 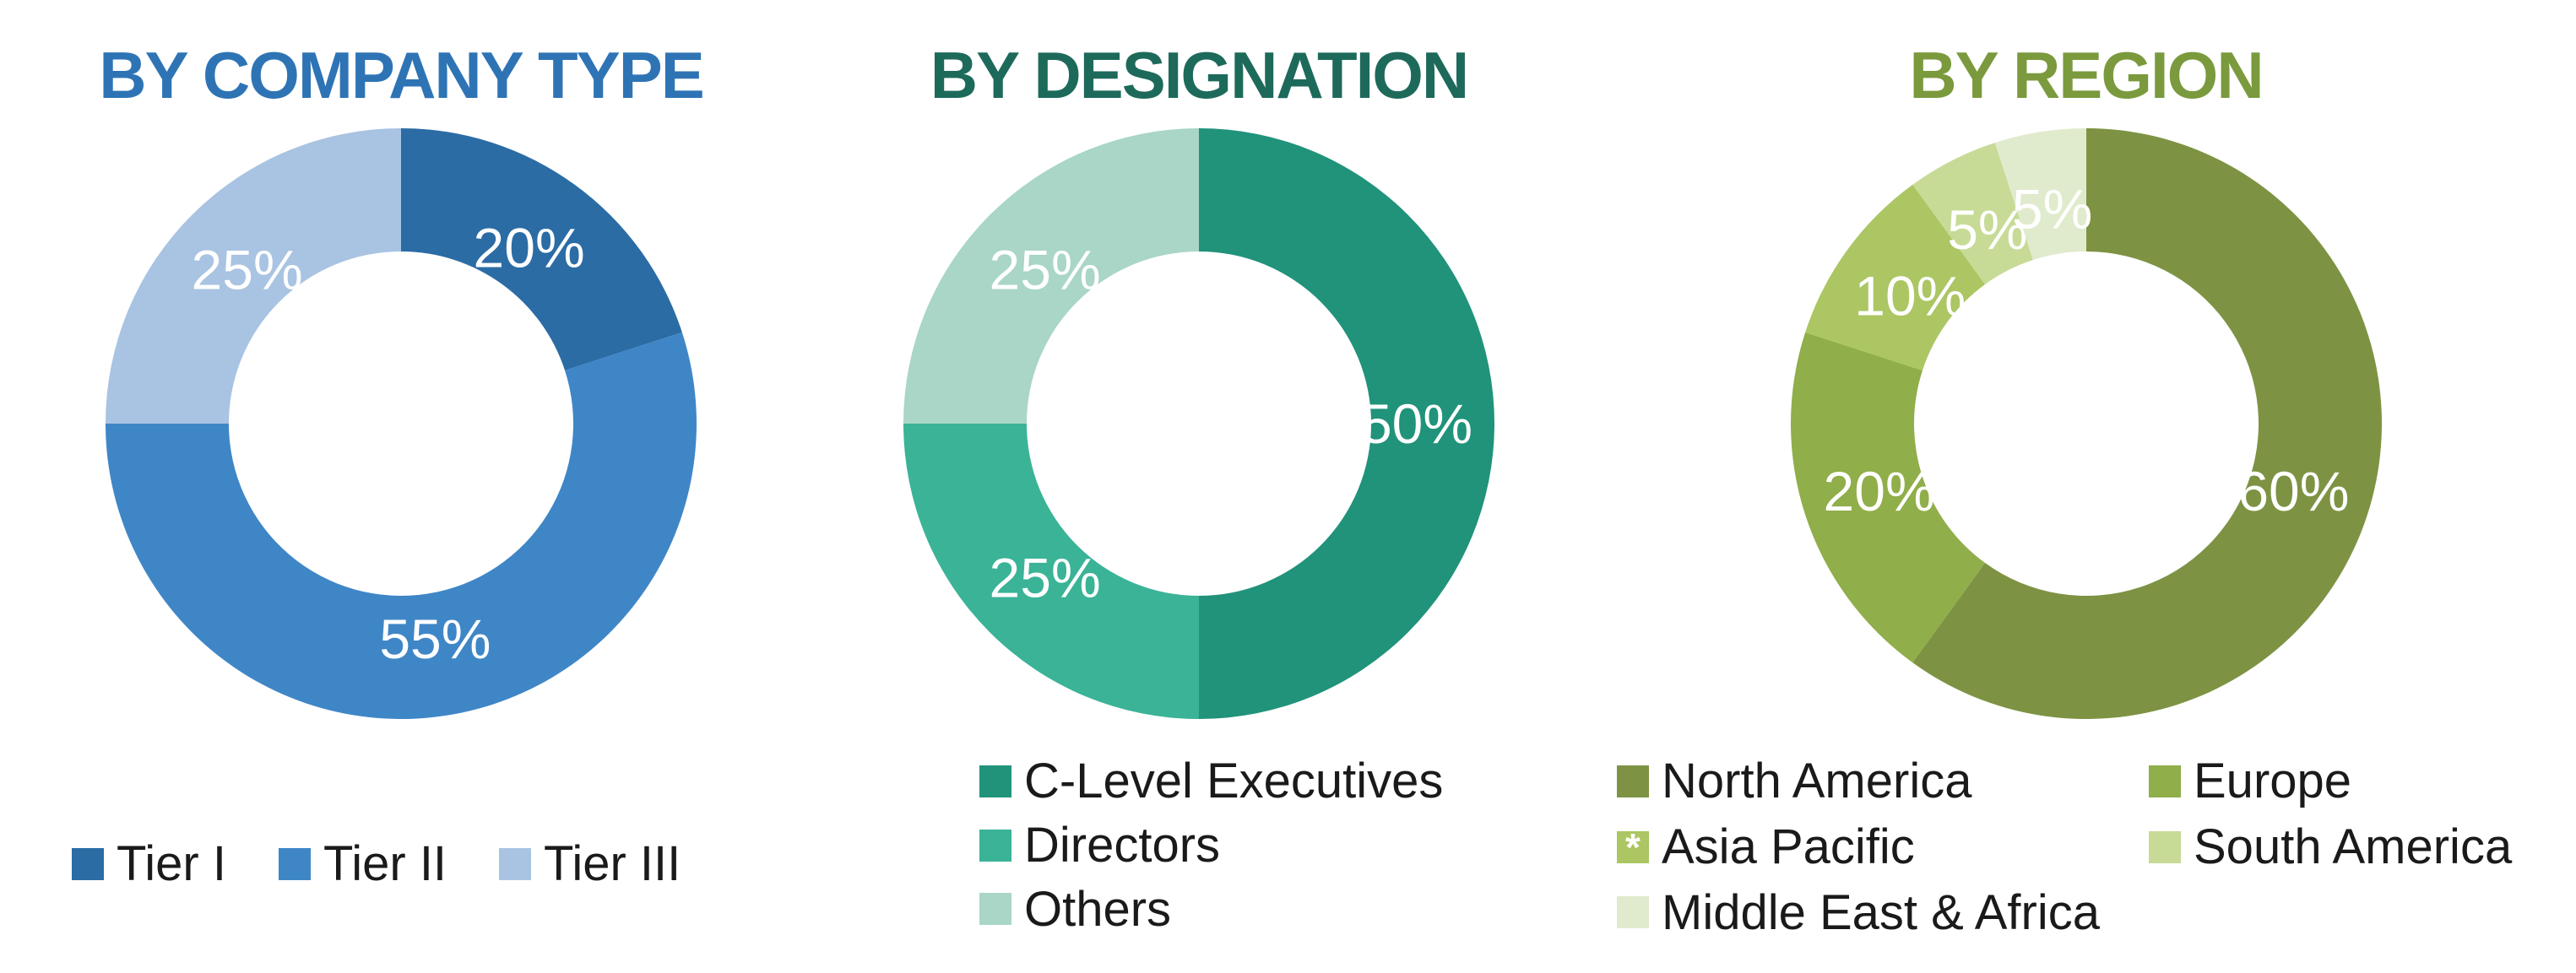 I want to click on legend-by-company-type: Tier I Tier II Tier III, so click(x=401, y=864).